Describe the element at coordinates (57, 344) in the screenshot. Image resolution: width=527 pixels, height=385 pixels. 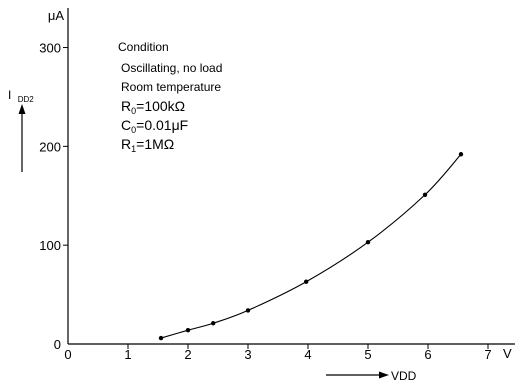
I see `y-tick-label: 0` at that location.